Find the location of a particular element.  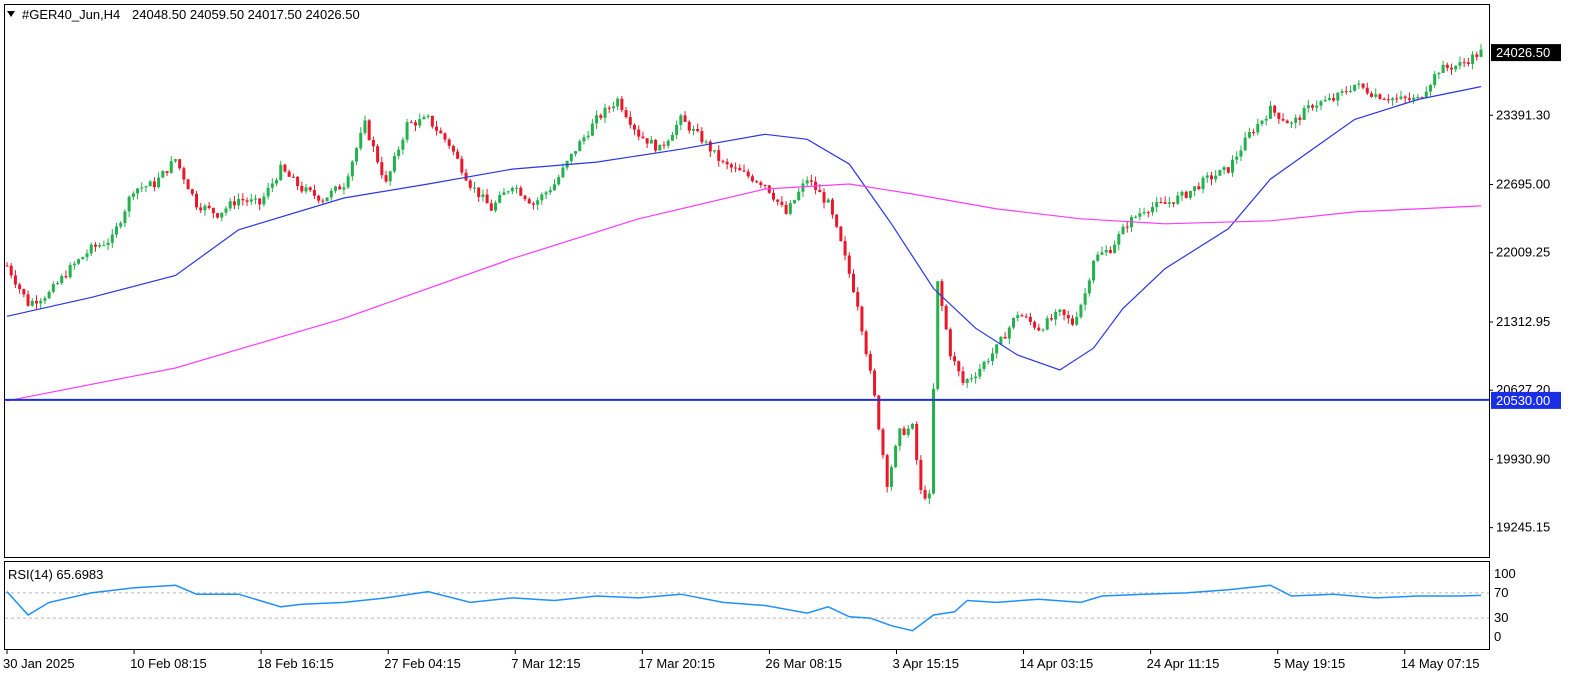

time-tick-label: 27 Feb 04:15 is located at coordinates (422, 663).